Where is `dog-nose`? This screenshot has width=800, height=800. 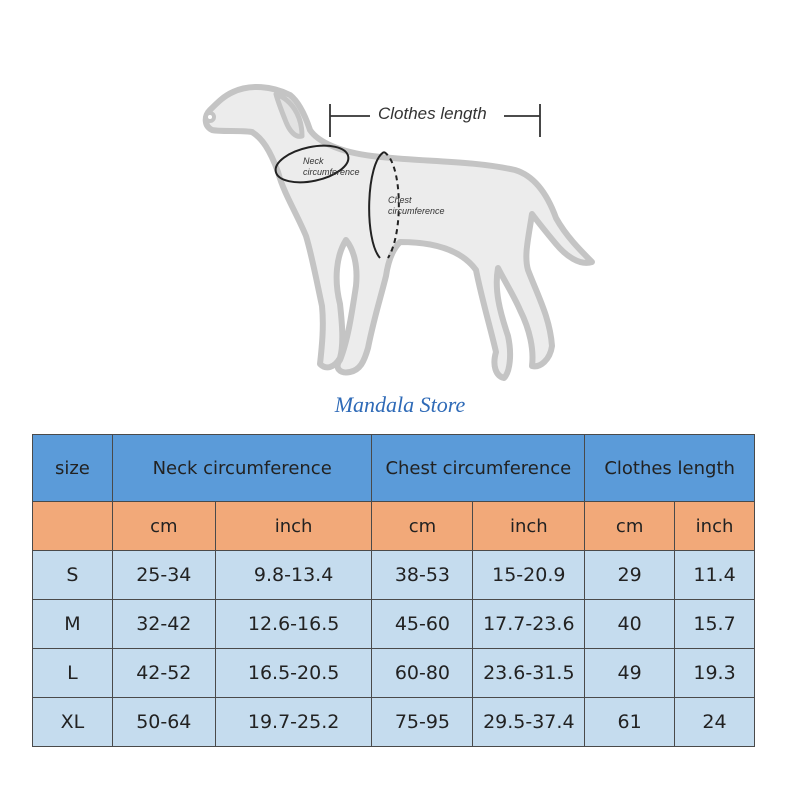
dog-nose is located at coordinates (210, 117).